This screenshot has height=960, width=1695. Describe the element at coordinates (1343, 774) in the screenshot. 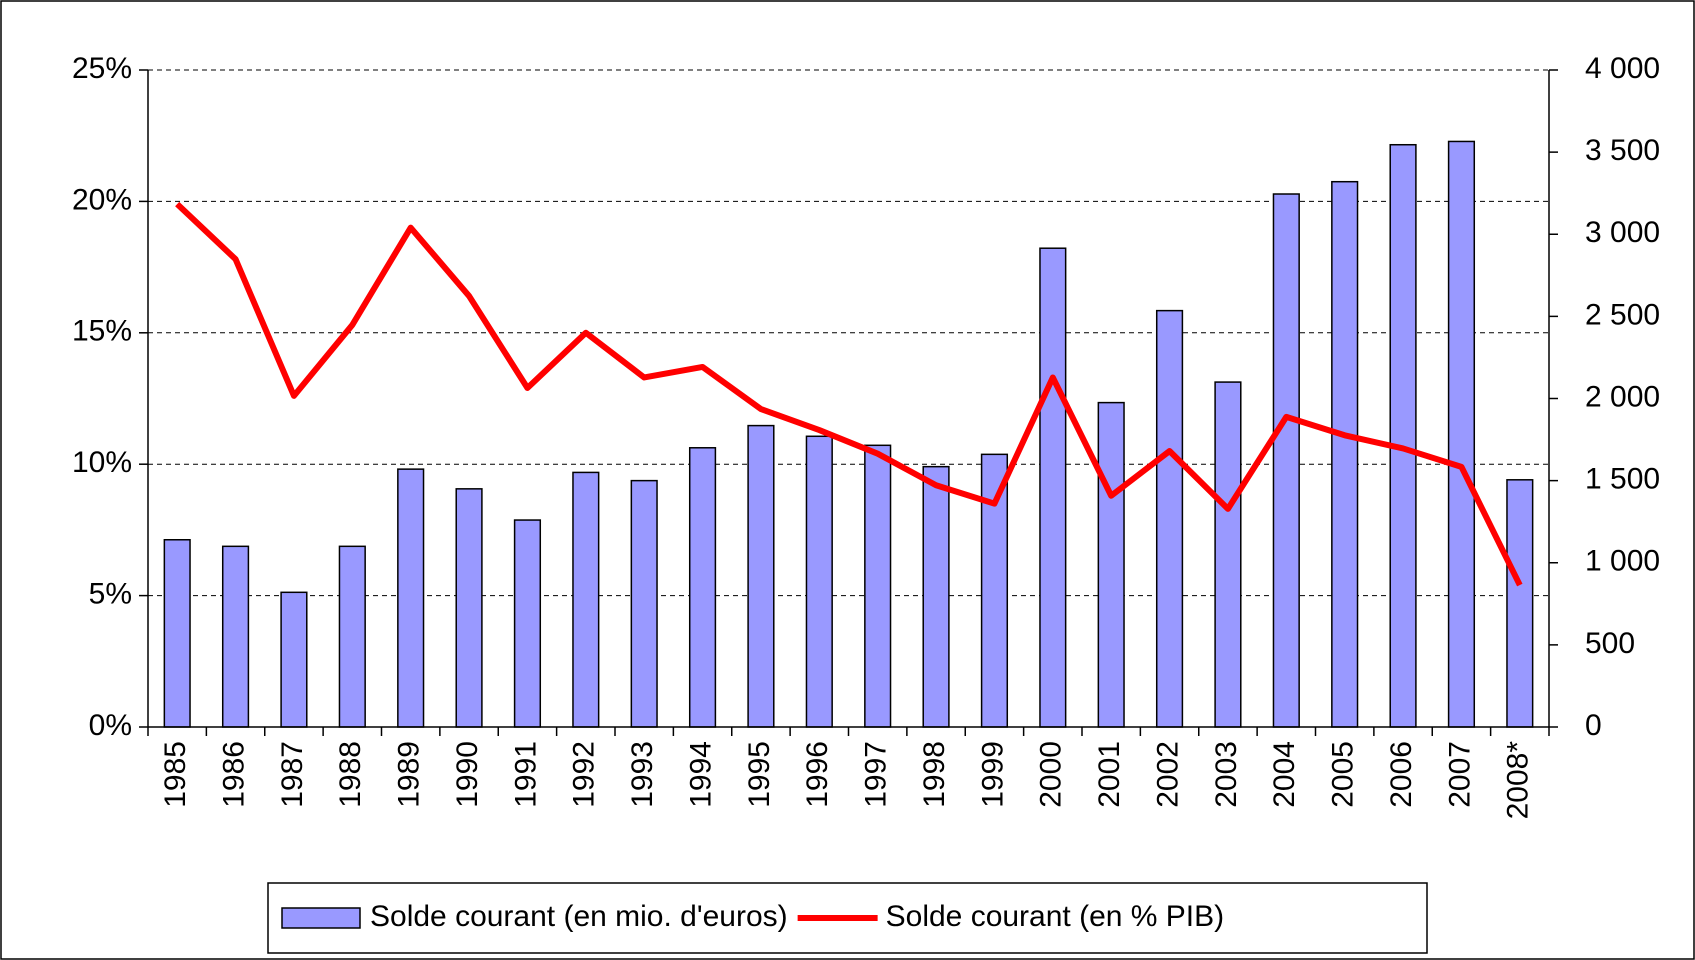

I see `x-tick-label: 2005` at that location.